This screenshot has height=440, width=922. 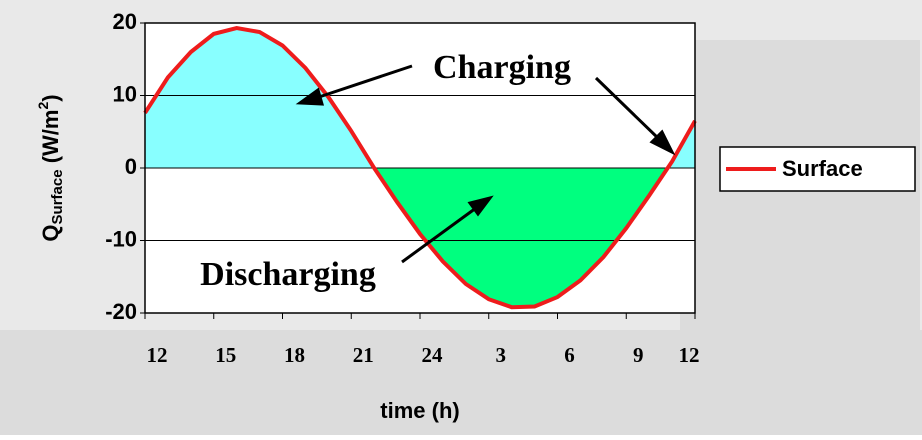 I want to click on x-tick-label: 18, so click(x=294, y=355).